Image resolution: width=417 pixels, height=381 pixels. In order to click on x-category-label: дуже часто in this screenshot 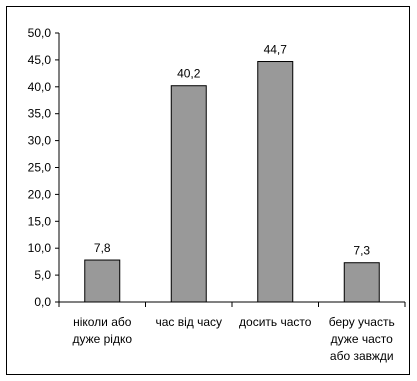, I will do `click(362, 339)`.